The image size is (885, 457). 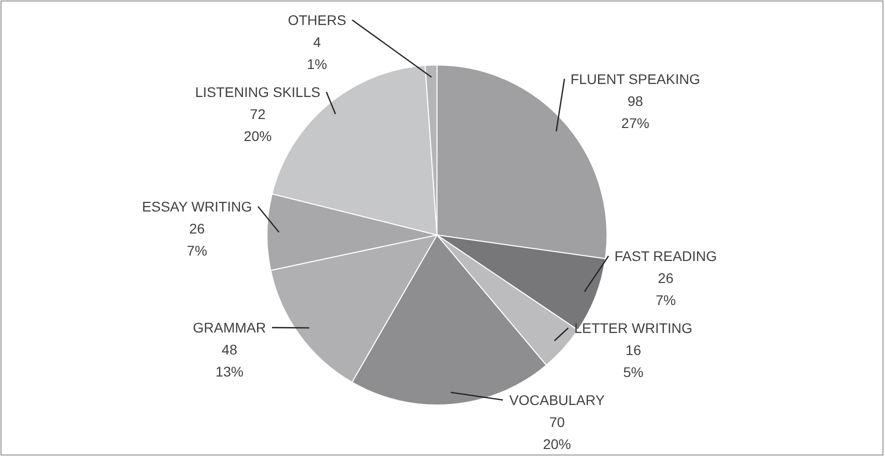 I want to click on data-label: 98 27%, so click(x=635, y=111).